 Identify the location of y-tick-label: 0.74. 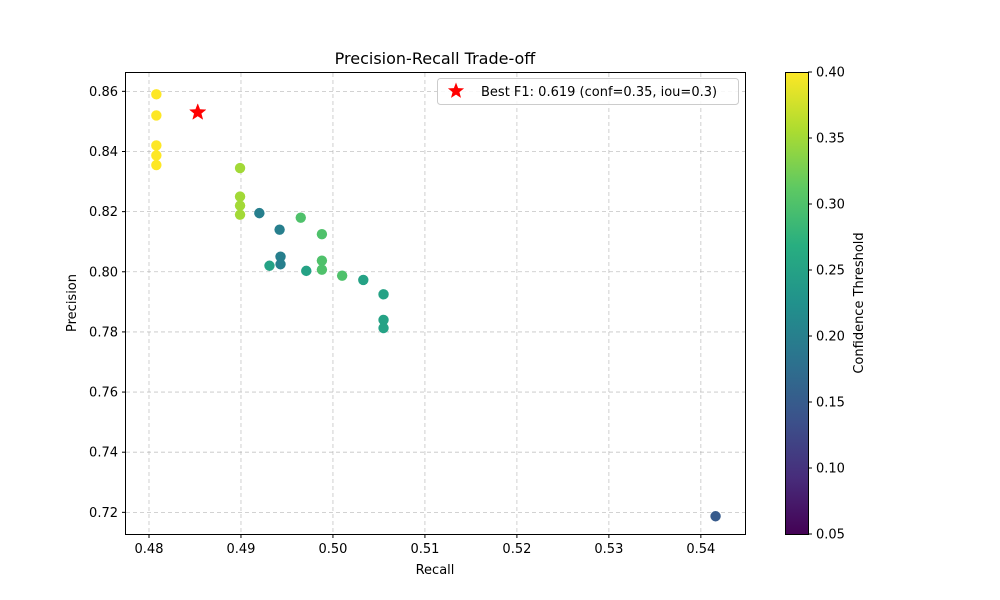
(103, 453).